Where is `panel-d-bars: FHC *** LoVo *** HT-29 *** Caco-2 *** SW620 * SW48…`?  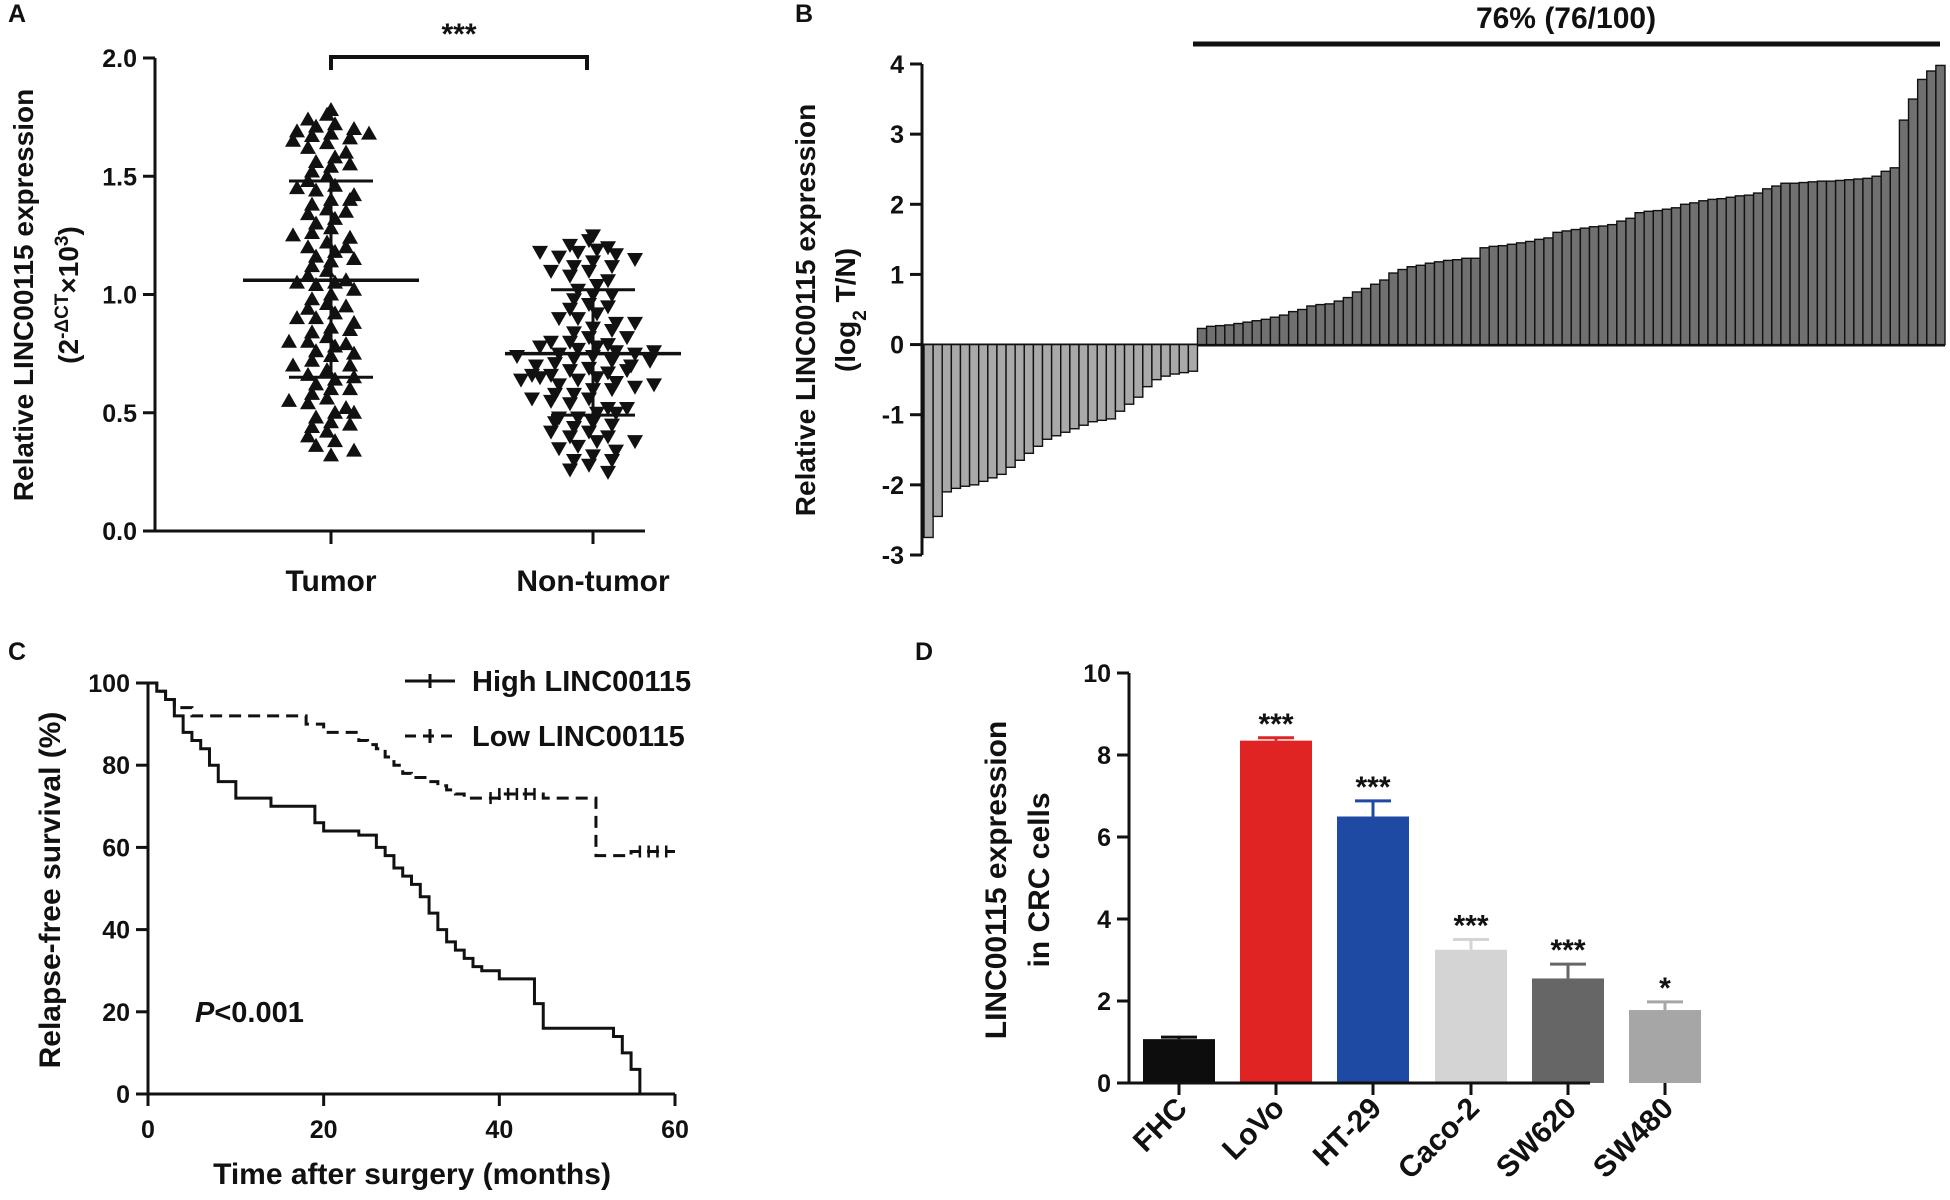
panel-d-bars: FHC *** LoVo *** HT-29 *** Caco-2 *** SW620 * SW48… is located at coordinates (1414, 947).